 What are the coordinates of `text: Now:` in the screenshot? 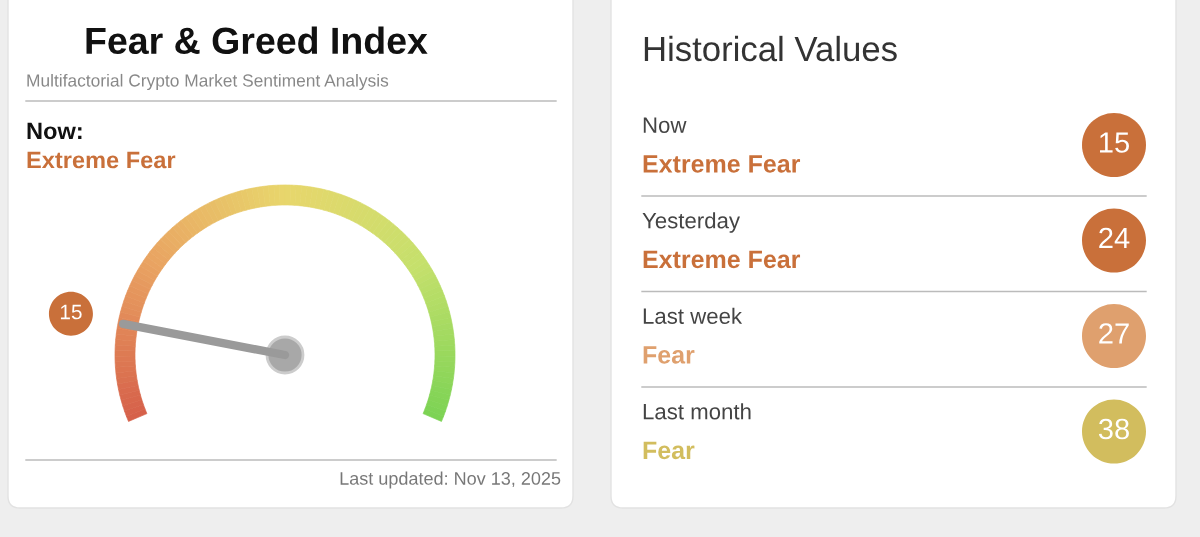 It's located at (54, 131).